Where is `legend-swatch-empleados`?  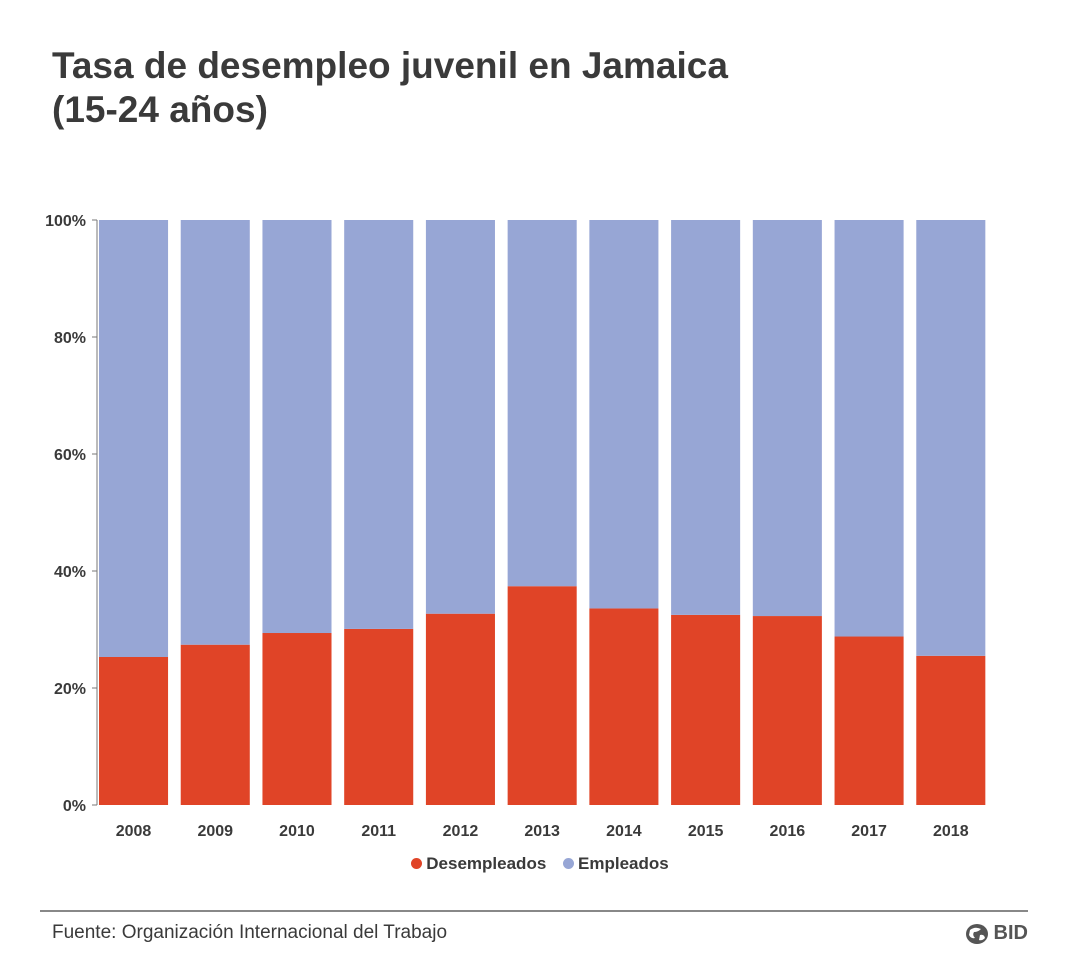 legend-swatch-empleados is located at coordinates (569, 864).